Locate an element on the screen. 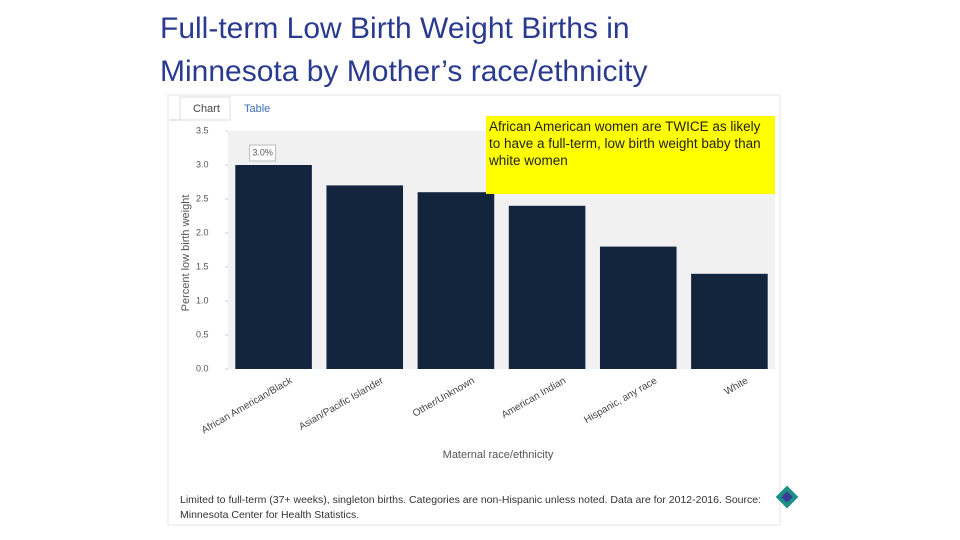 The width and height of the screenshot is (960, 540). y-tick-label: 0.0 is located at coordinates (202, 368).